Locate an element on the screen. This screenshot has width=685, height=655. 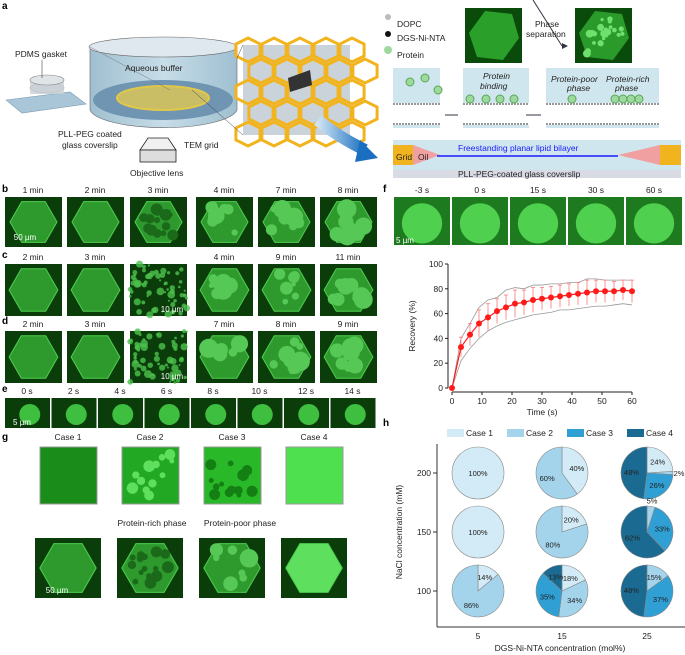
legend-label: Case 2 is located at coordinates (539, 433).